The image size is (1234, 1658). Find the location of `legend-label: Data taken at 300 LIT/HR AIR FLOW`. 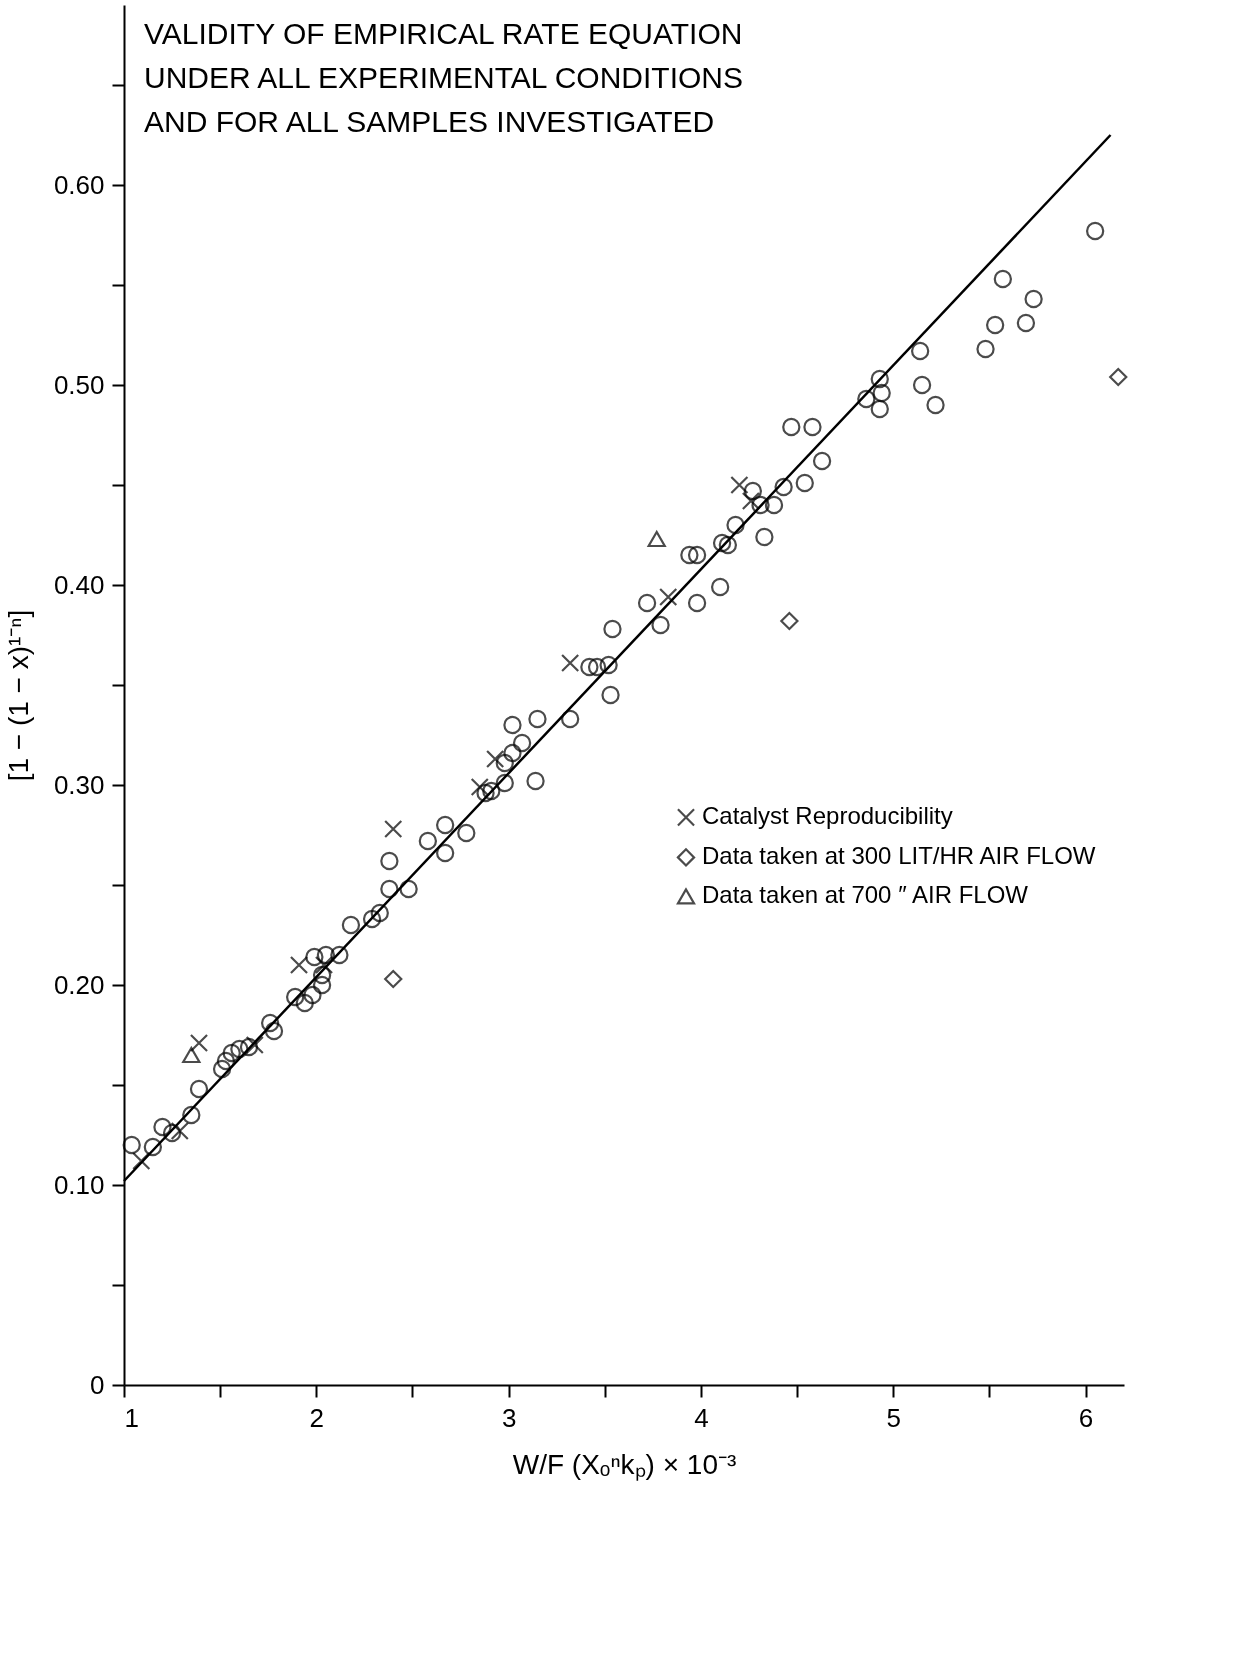

legend-label: Data taken at 300 LIT/HR AIR FLOW is located at coordinates (899, 856).